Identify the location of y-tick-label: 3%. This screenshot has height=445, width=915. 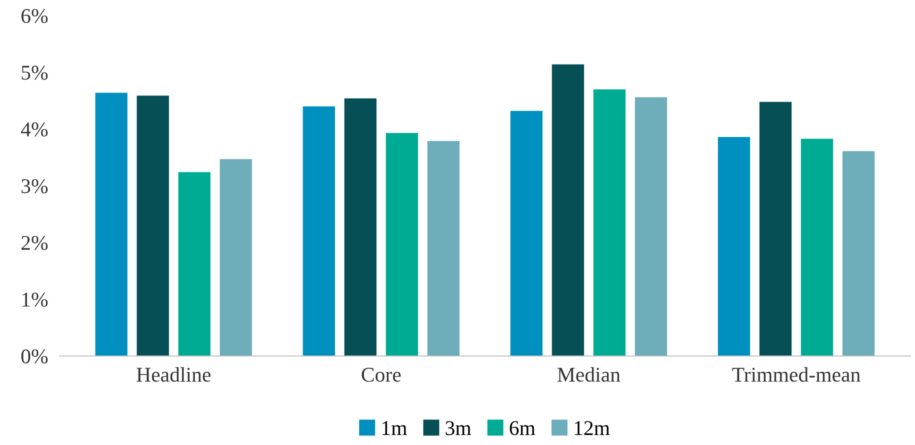
(35, 186).